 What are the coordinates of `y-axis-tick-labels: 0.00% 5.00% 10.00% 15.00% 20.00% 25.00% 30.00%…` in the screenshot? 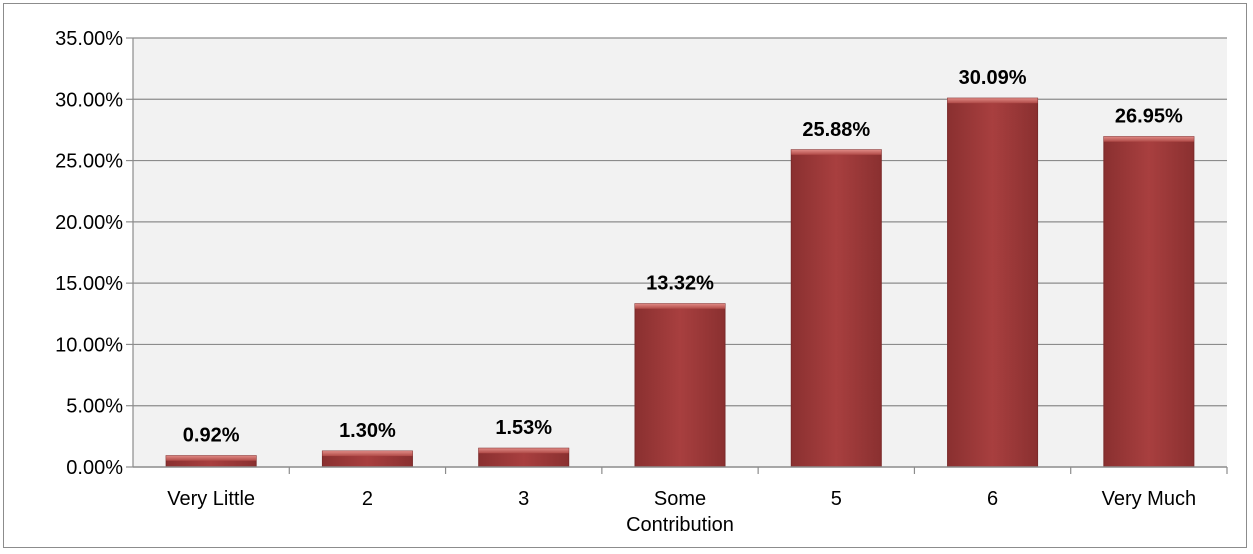 It's located at (89, 253).